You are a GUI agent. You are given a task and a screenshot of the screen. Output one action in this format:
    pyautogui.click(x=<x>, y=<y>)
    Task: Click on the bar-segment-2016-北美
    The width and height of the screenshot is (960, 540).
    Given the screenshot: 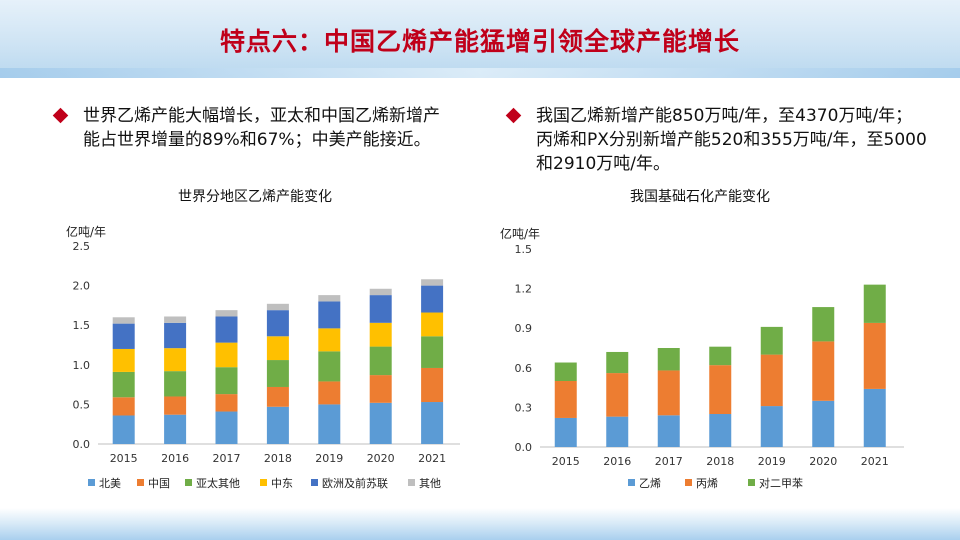 What is the action you would take?
    pyautogui.click(x=175, y=429)
    